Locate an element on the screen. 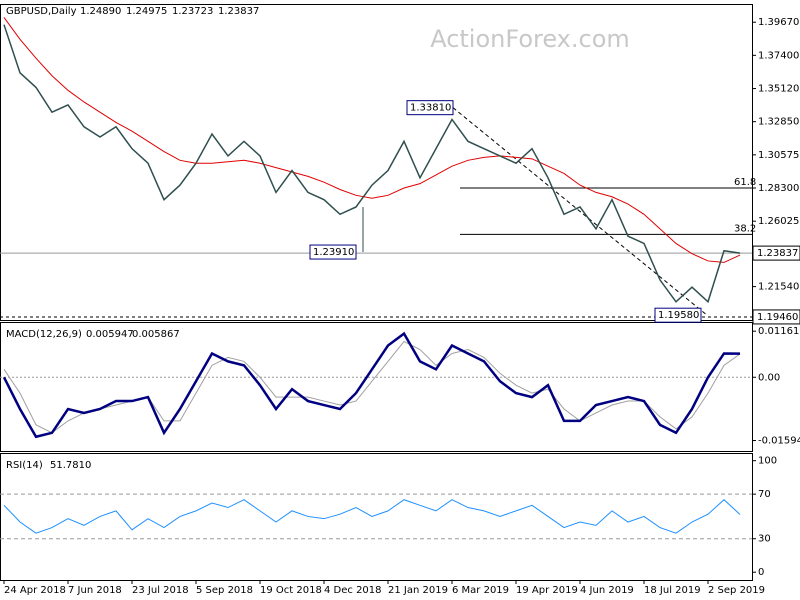  last-price-label: 1.23837 is located at coordinates (777, 253).